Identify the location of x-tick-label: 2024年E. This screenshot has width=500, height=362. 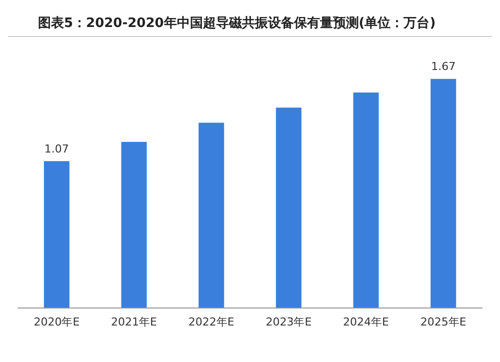
(366, 321).